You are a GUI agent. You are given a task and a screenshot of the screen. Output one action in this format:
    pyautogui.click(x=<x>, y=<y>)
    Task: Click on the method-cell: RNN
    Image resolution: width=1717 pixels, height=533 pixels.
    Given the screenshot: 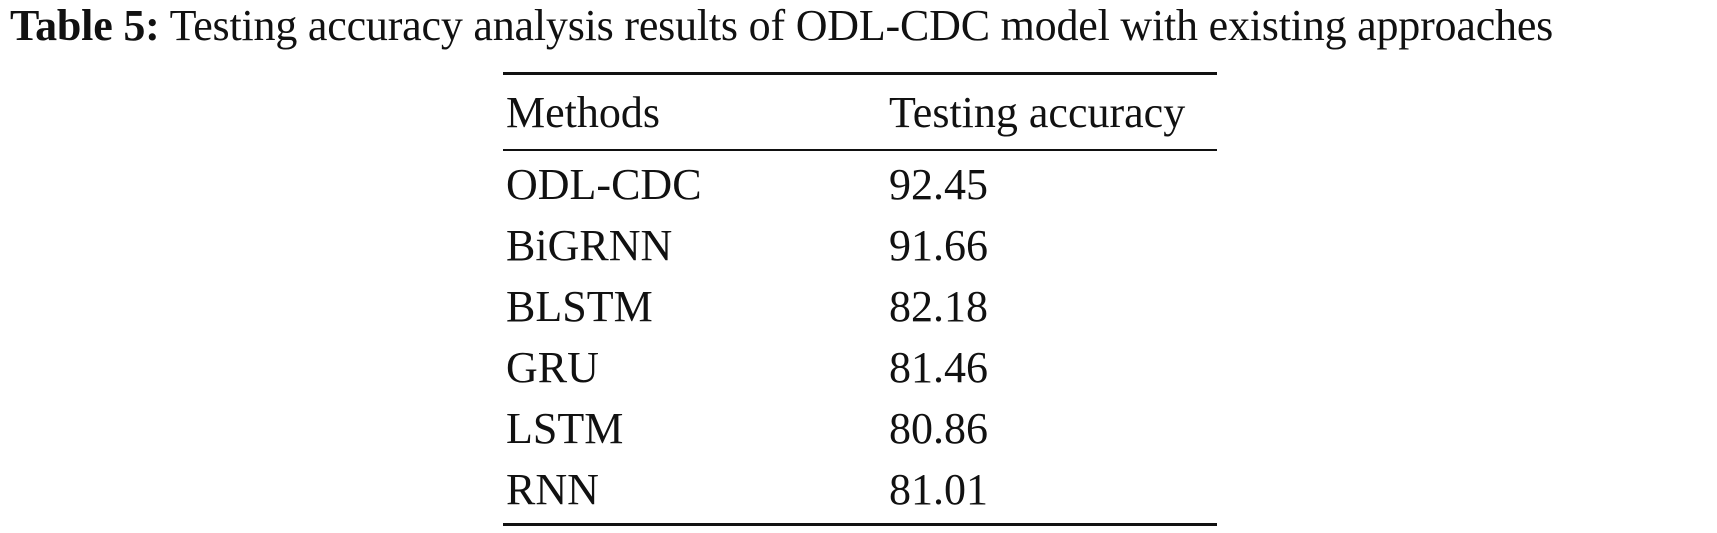 What is the action you would take?
    pyautogui.click(x=552, y=489)
    